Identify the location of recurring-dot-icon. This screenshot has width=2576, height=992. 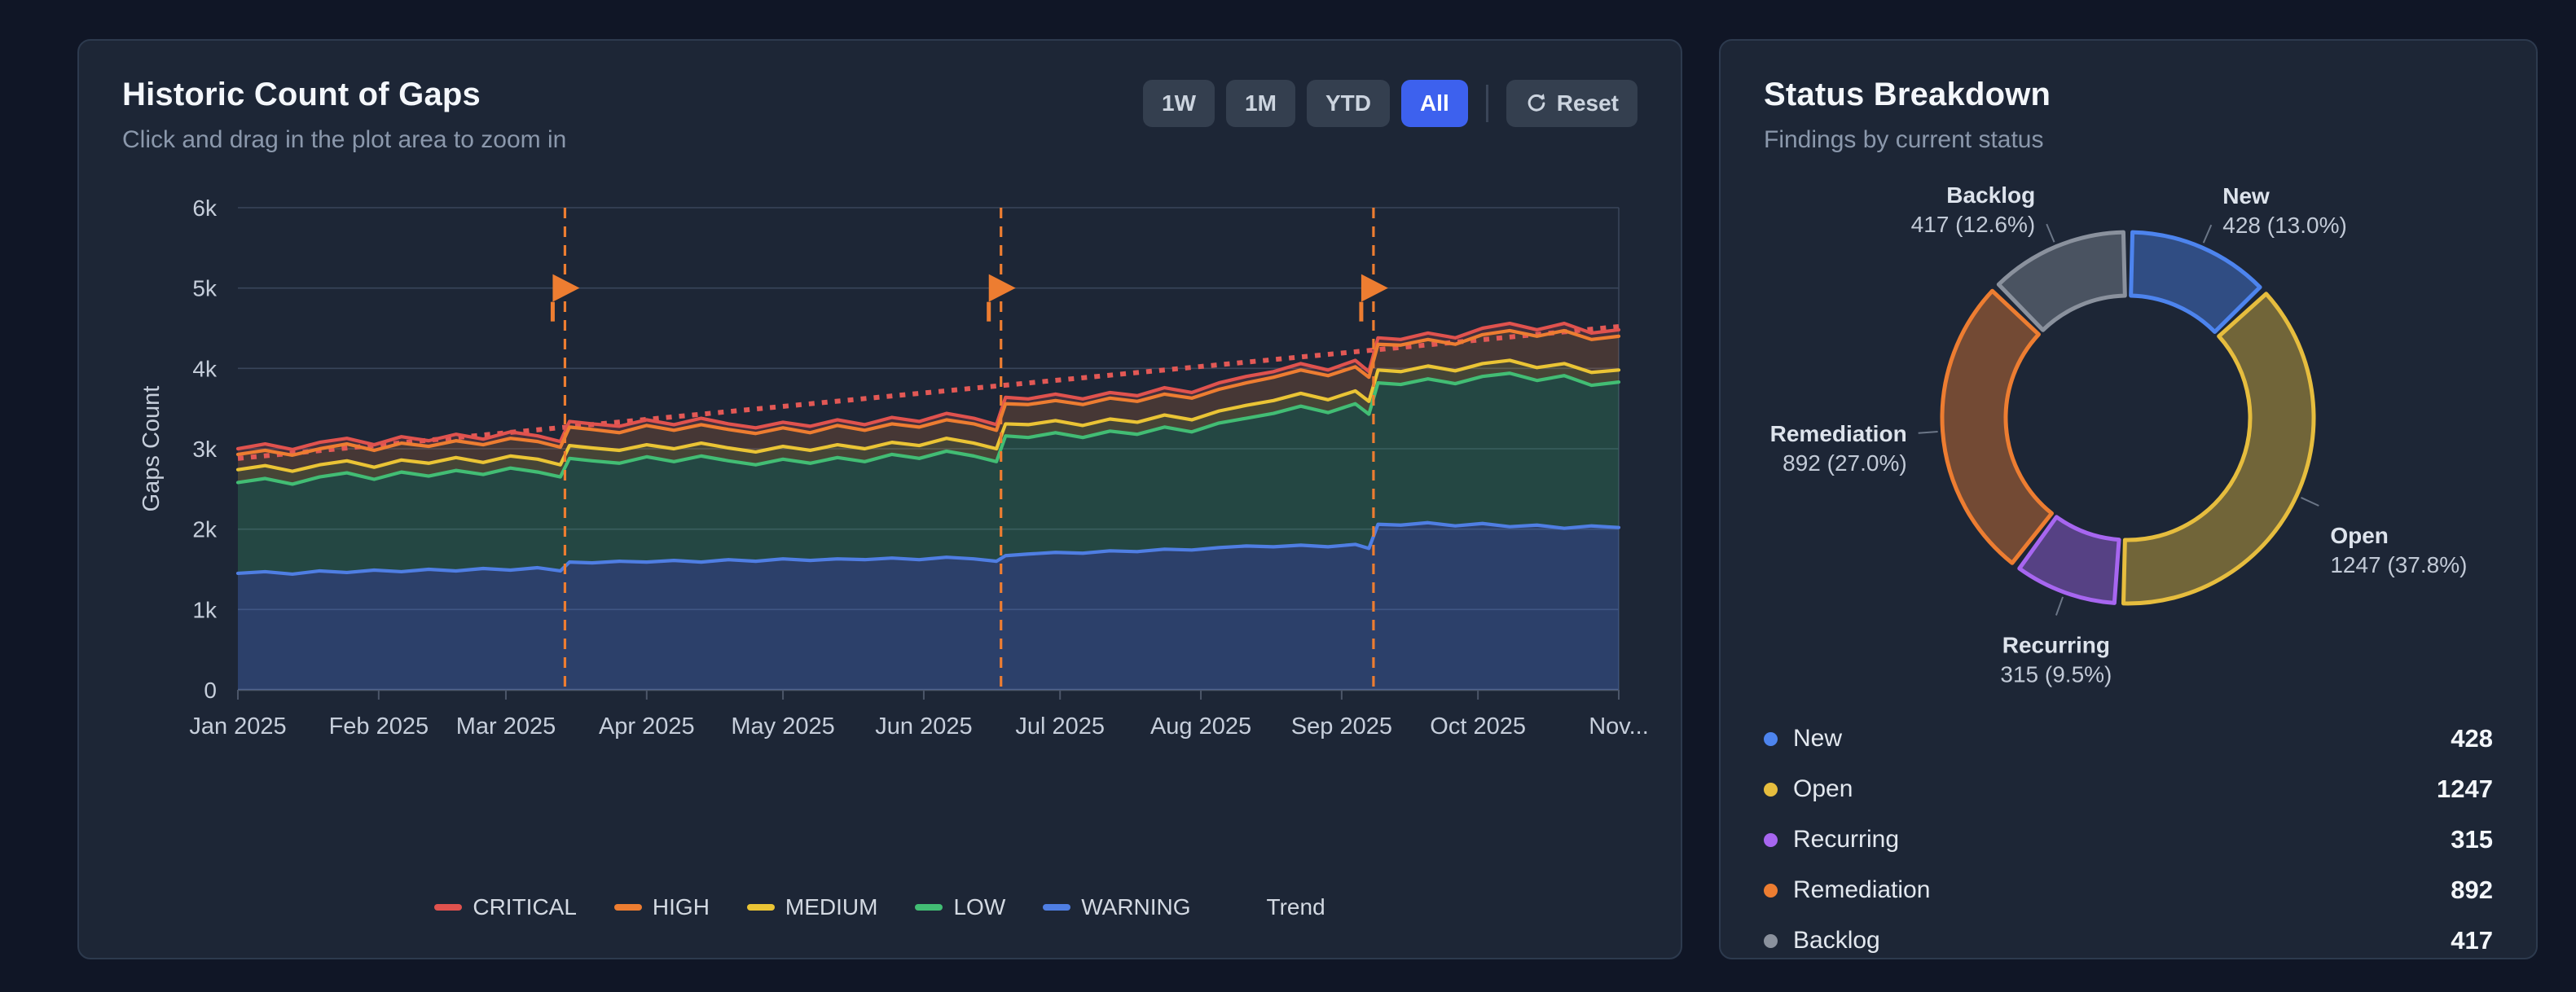
(1771, 839).